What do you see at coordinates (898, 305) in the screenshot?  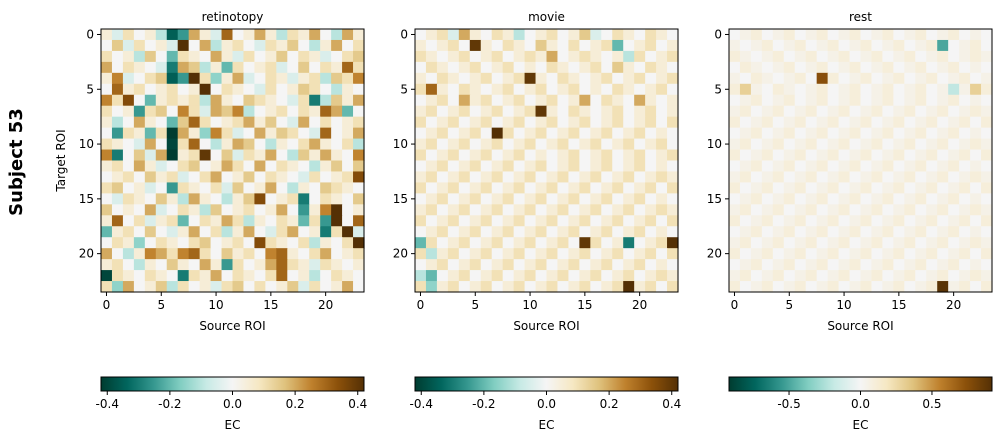 I see `x-tick-label: 15` at bounding box center [898, 305].